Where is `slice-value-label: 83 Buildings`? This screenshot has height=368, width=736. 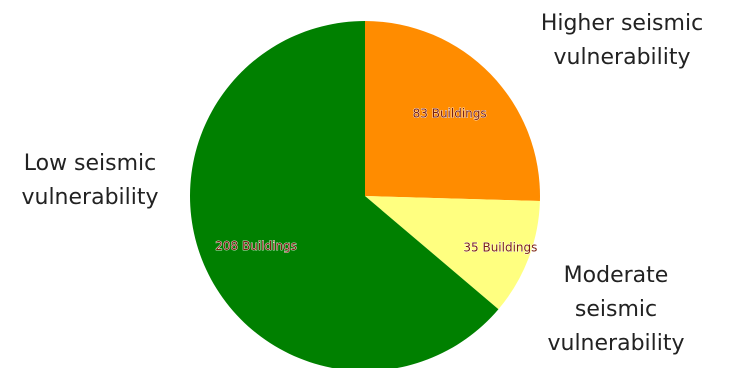 slice-value-label: 83 Buildings is located at coordinates (450, 113).